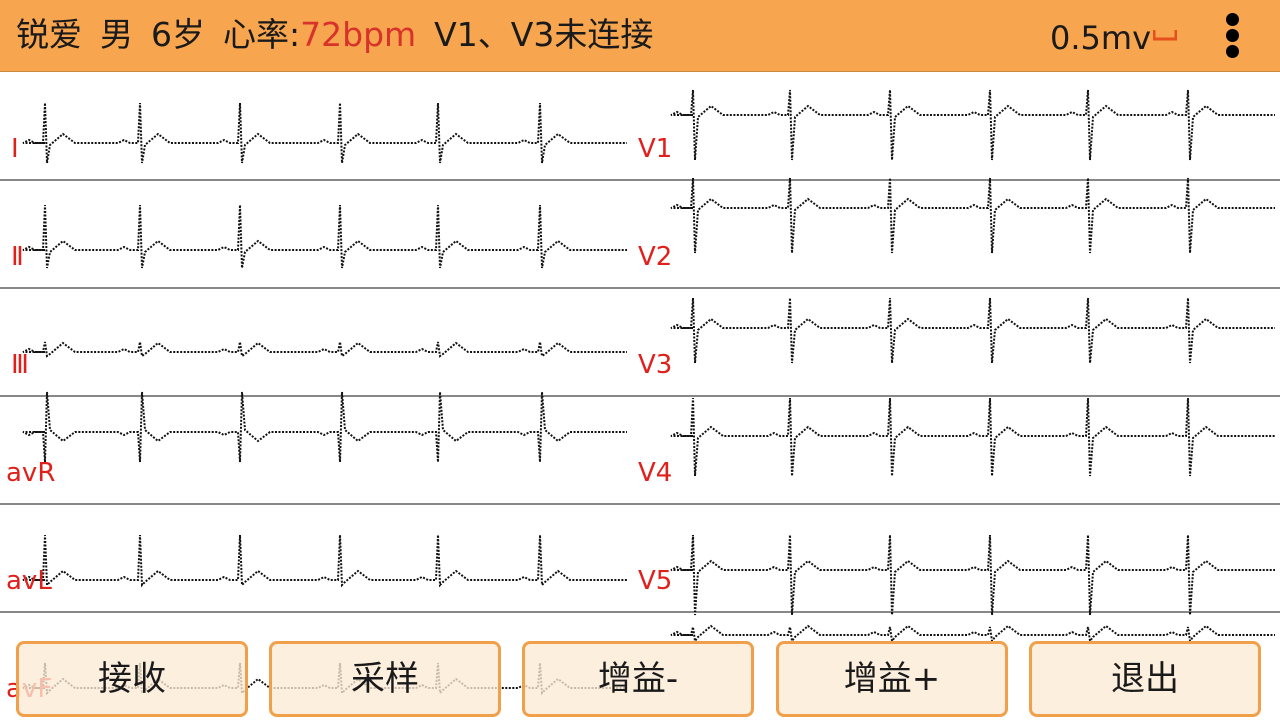 This screenshot has height=724, width=1280. What do you see at coordinates (29, 581) in the screenshot?
I see `lead-label-avL: avL` at bounding box center [29, 581].